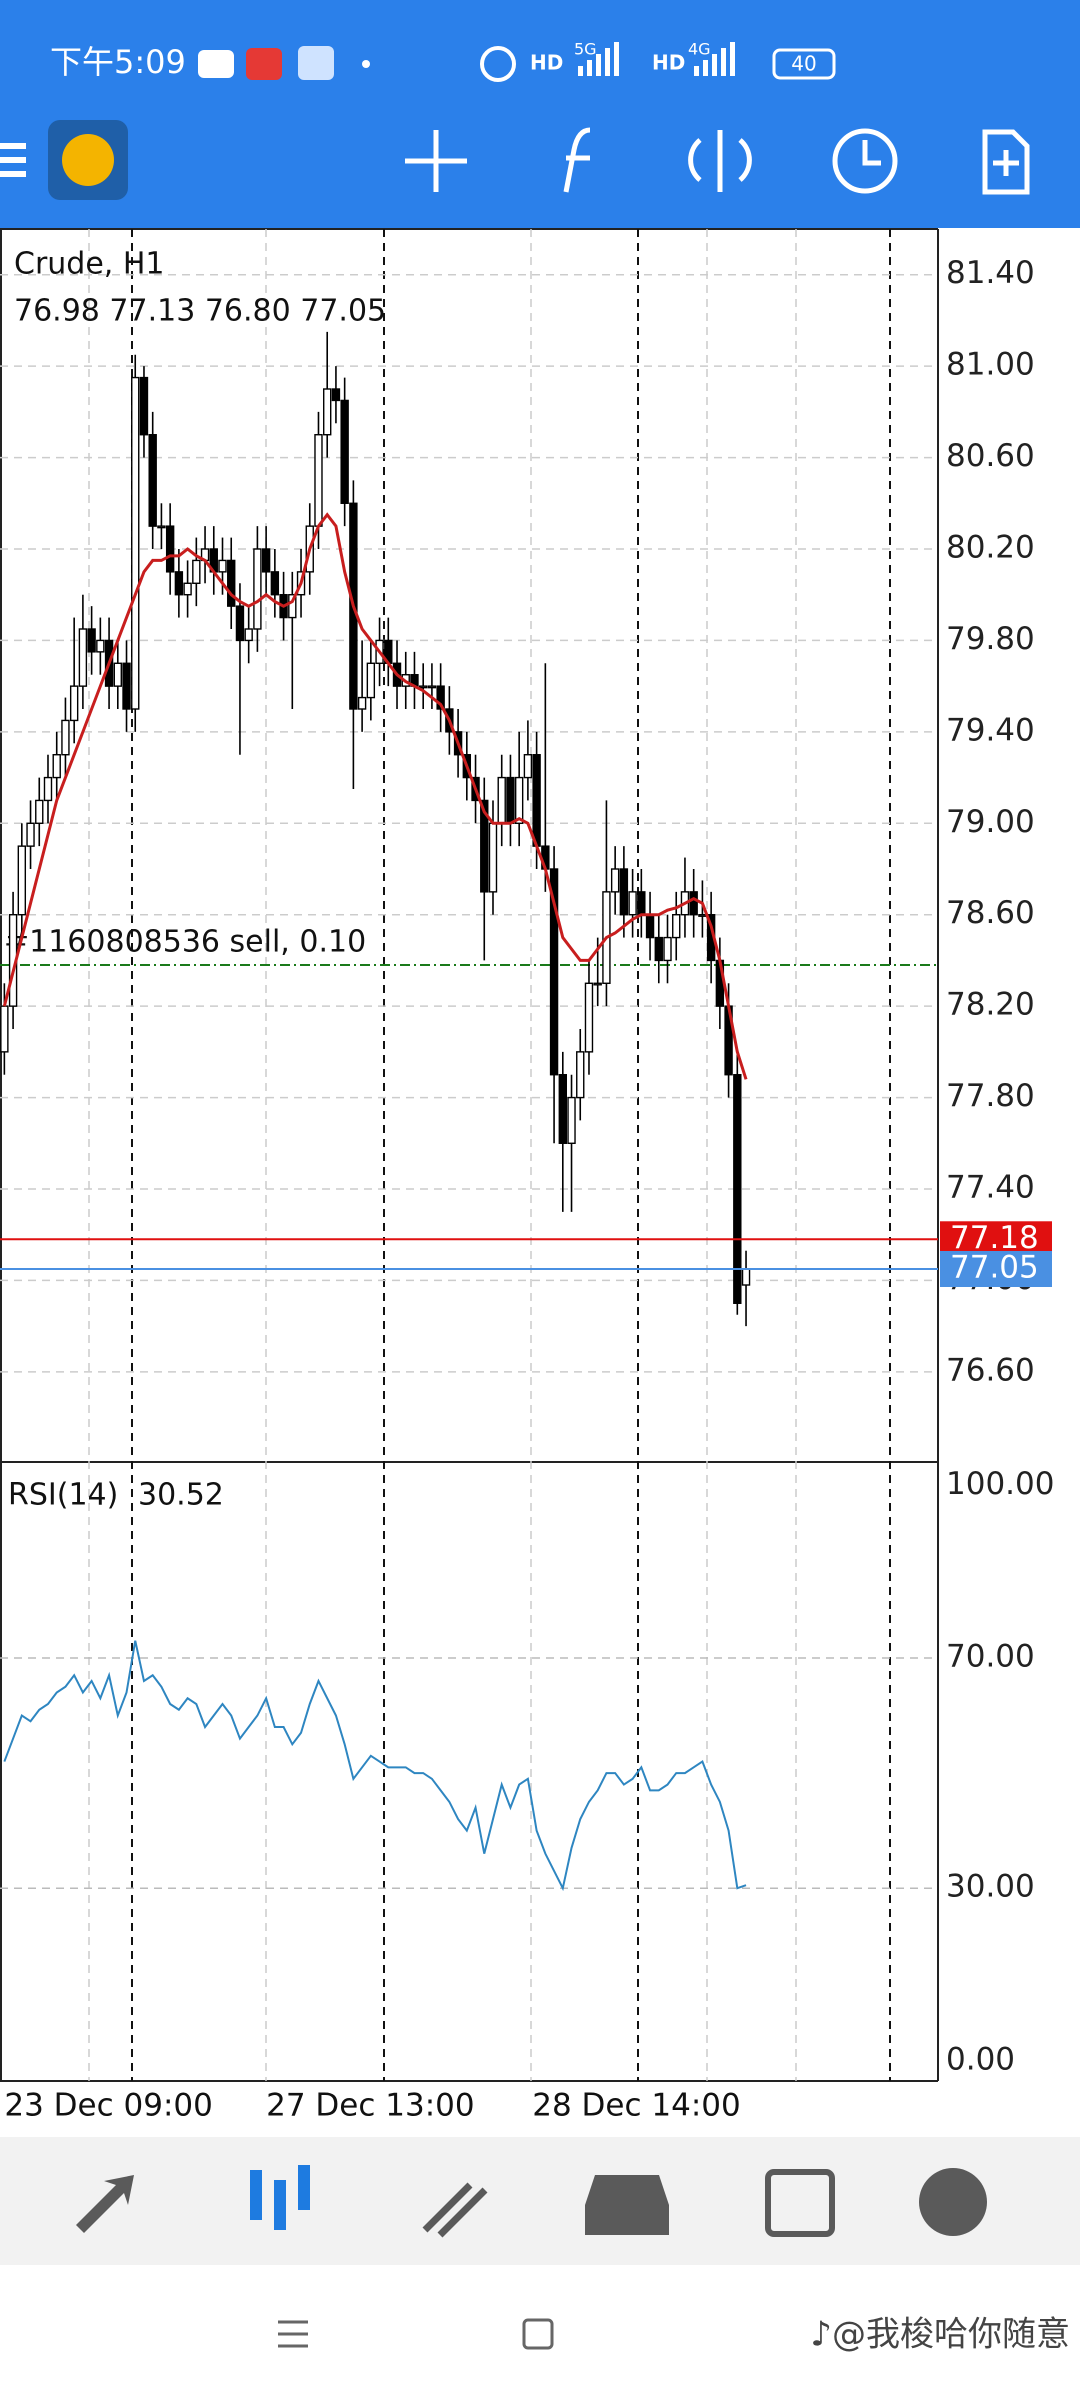 The width and height of the screenshot is (1080, 2404). I want to click on indicator-value: 30.52, so click(181, 1495).